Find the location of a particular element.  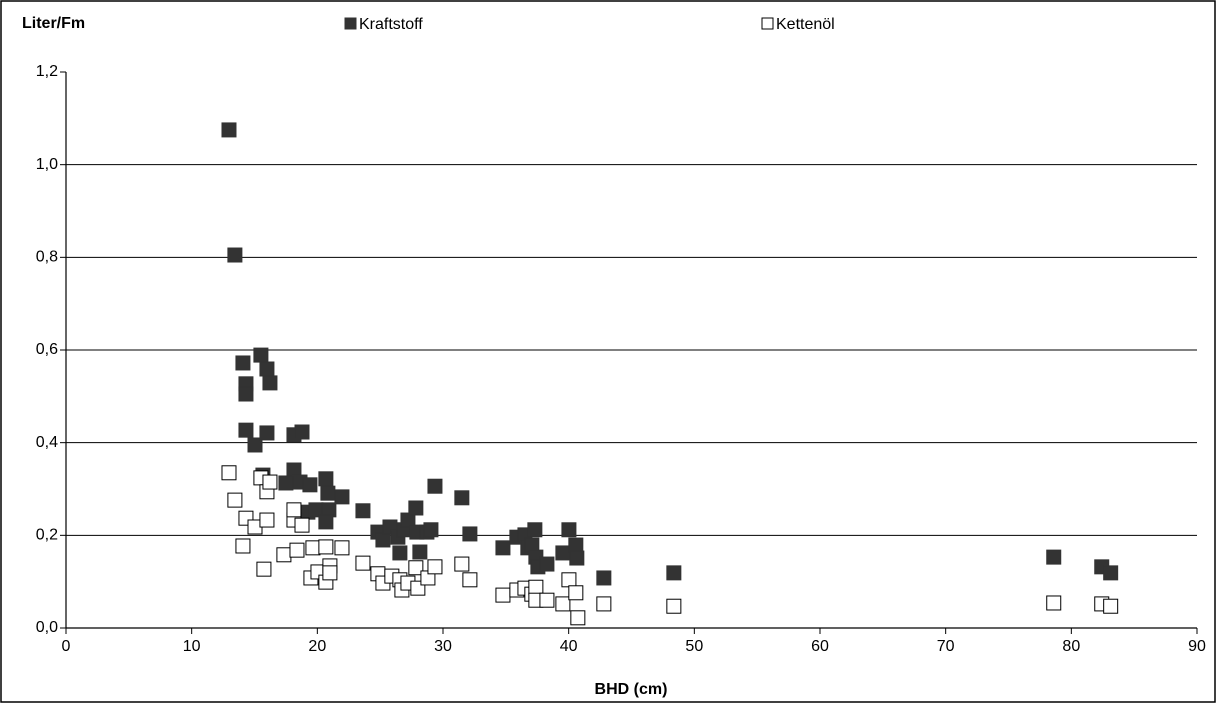

x-axis-title: BHD (cm) is located at coordinates (631, 689).